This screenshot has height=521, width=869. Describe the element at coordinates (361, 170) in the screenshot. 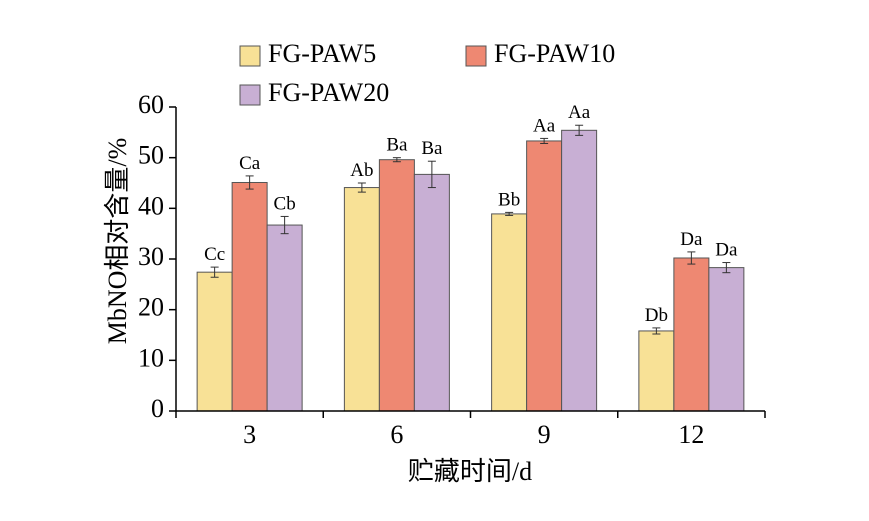

I see `data-label: Ab` at that location.